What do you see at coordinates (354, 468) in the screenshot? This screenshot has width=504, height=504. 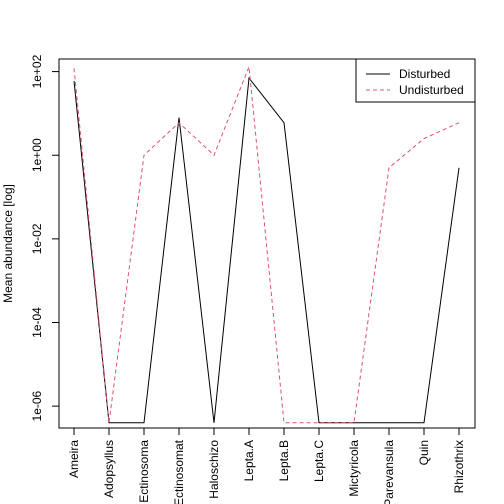 I see `x-tick-label: Mictyricola` at bounding box center [354, 468].